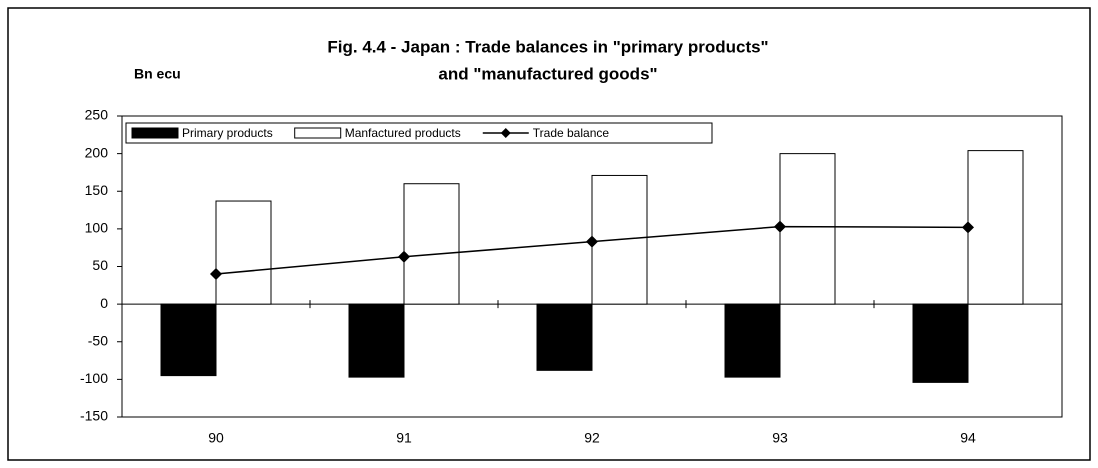  What do you see at coordinates (571, 133) in the screenshot?
I see `legend-label: Trade balance` at bounding box center [571, 133].